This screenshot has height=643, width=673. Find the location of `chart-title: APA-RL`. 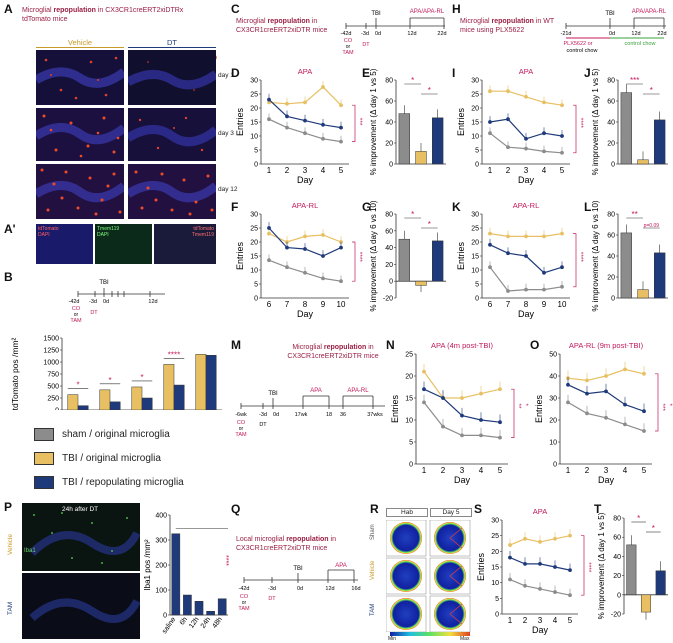

chart-title: APA-RL is located at coordinates (526, 205).